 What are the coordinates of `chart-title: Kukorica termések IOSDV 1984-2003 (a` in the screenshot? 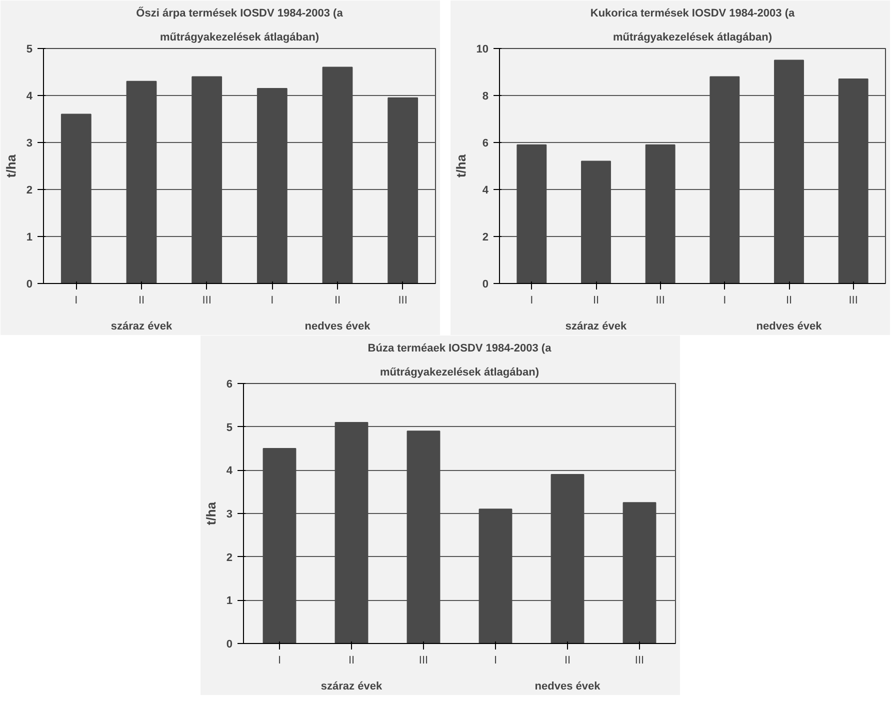 It's located at (693, 14).